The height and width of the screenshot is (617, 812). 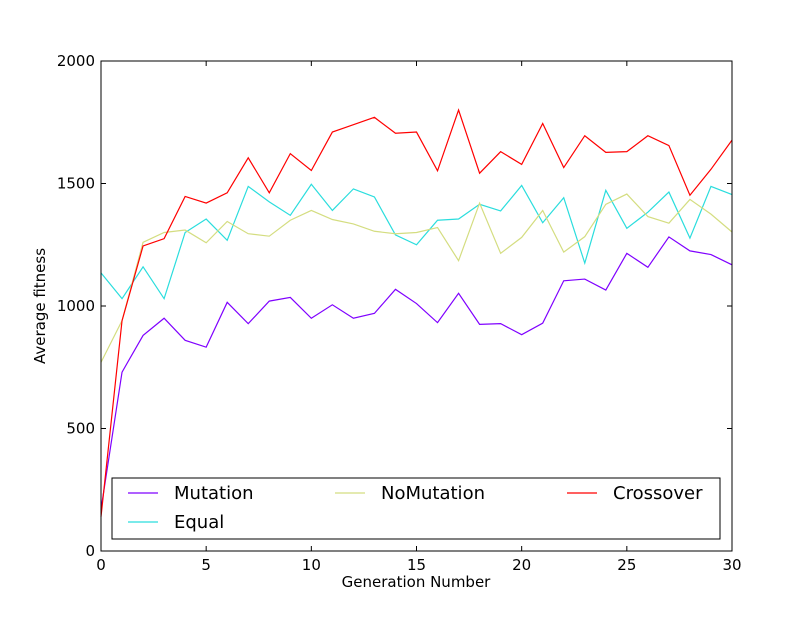 I want to click on y-axis-label: Average fitness, so click(x=40, y=306).